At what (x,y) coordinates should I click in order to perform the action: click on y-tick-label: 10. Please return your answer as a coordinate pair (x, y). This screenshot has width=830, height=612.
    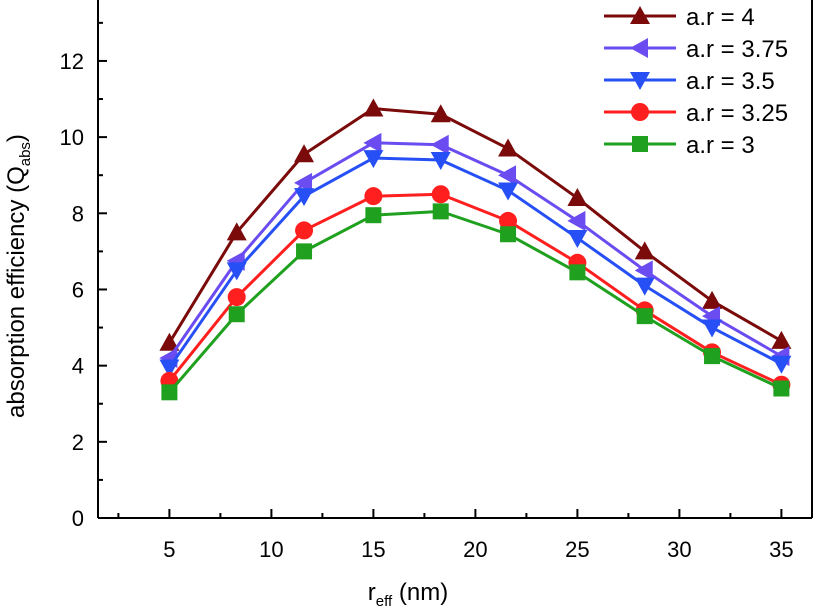
    Looking at the image, I should click on (72, 137).